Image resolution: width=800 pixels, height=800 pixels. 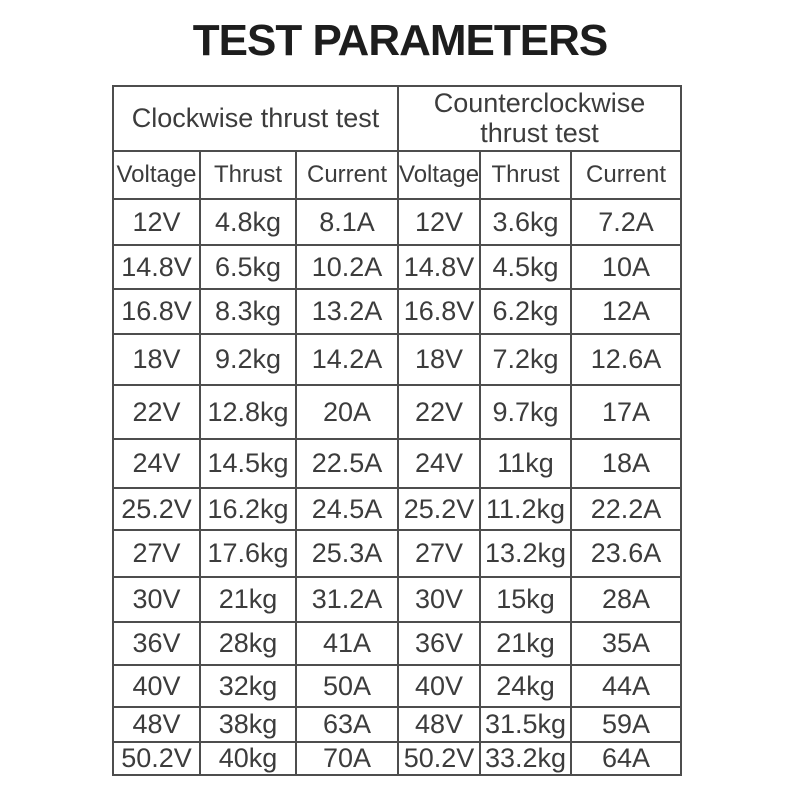 What do you see at coordinates (248, 724) in the screenshot?
I see `table-cell: 38kg` at bounding box center [248, 724].